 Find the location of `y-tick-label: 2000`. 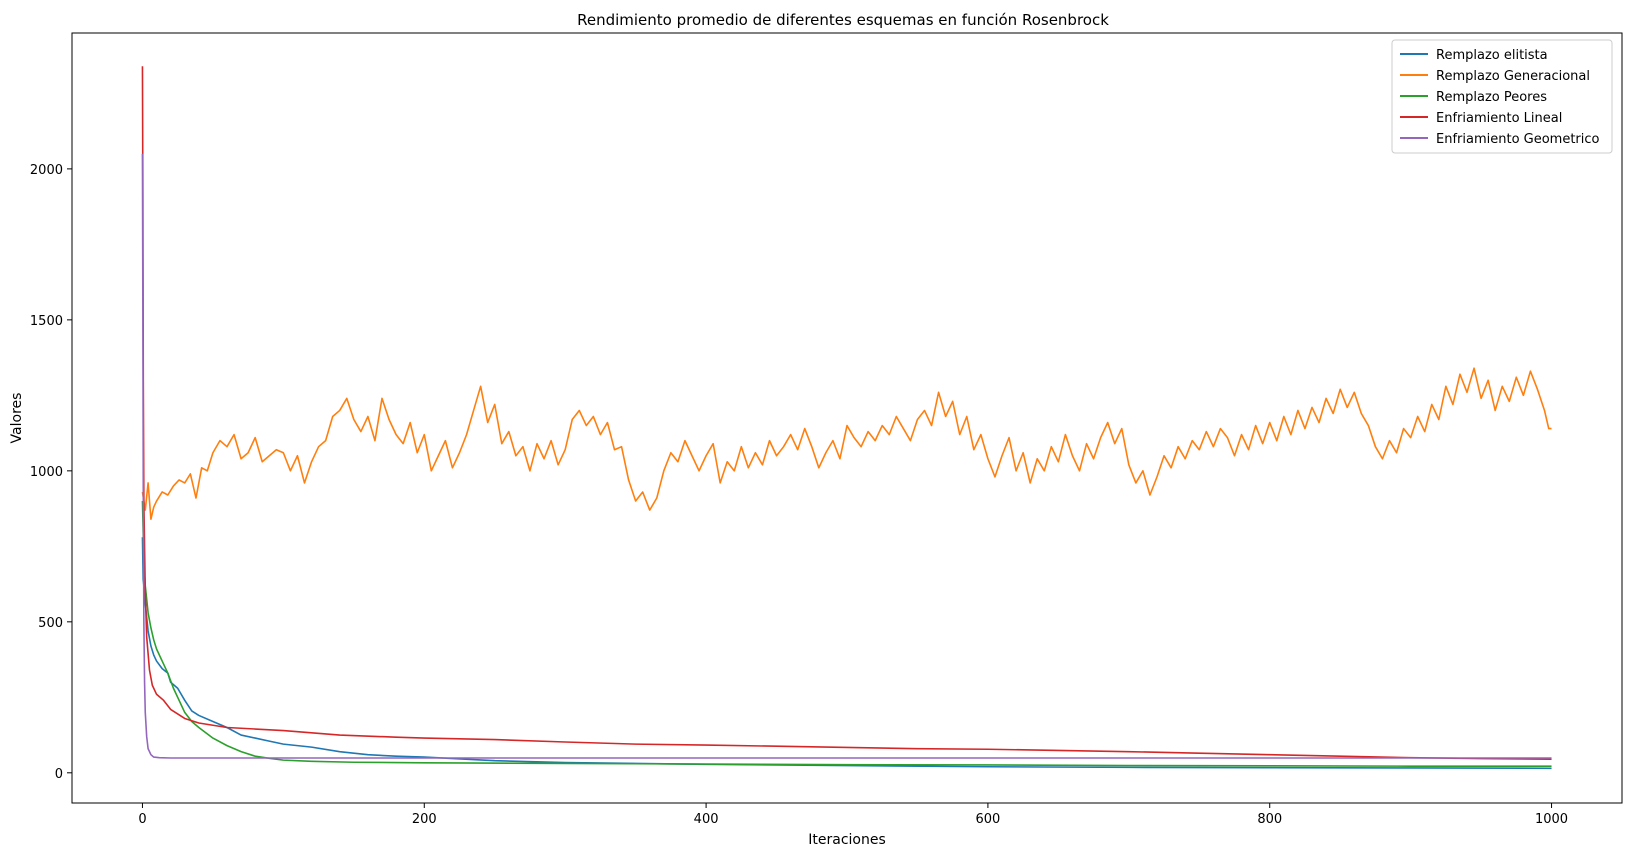

y-tick-label: 2000 is located at coordinates (46, 170).